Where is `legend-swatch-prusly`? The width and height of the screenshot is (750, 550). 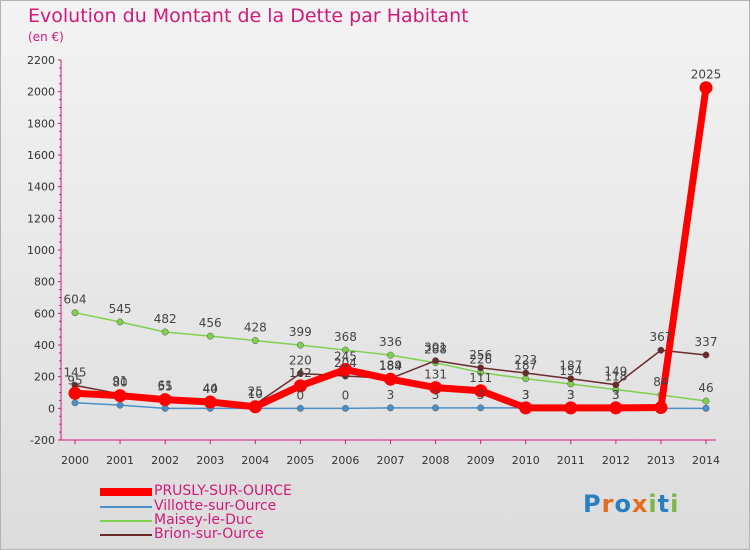
legend-swatch-prusly is located at coordinates (126, 492).